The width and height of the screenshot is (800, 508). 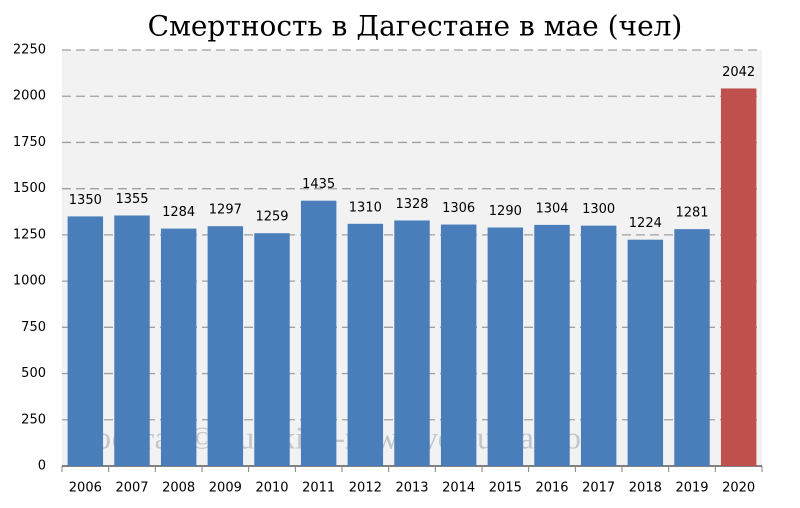 What do you see at coordinates (458, 208) in the screenshot?
I see `value-label: 1306` at bounding box center [458, 208].